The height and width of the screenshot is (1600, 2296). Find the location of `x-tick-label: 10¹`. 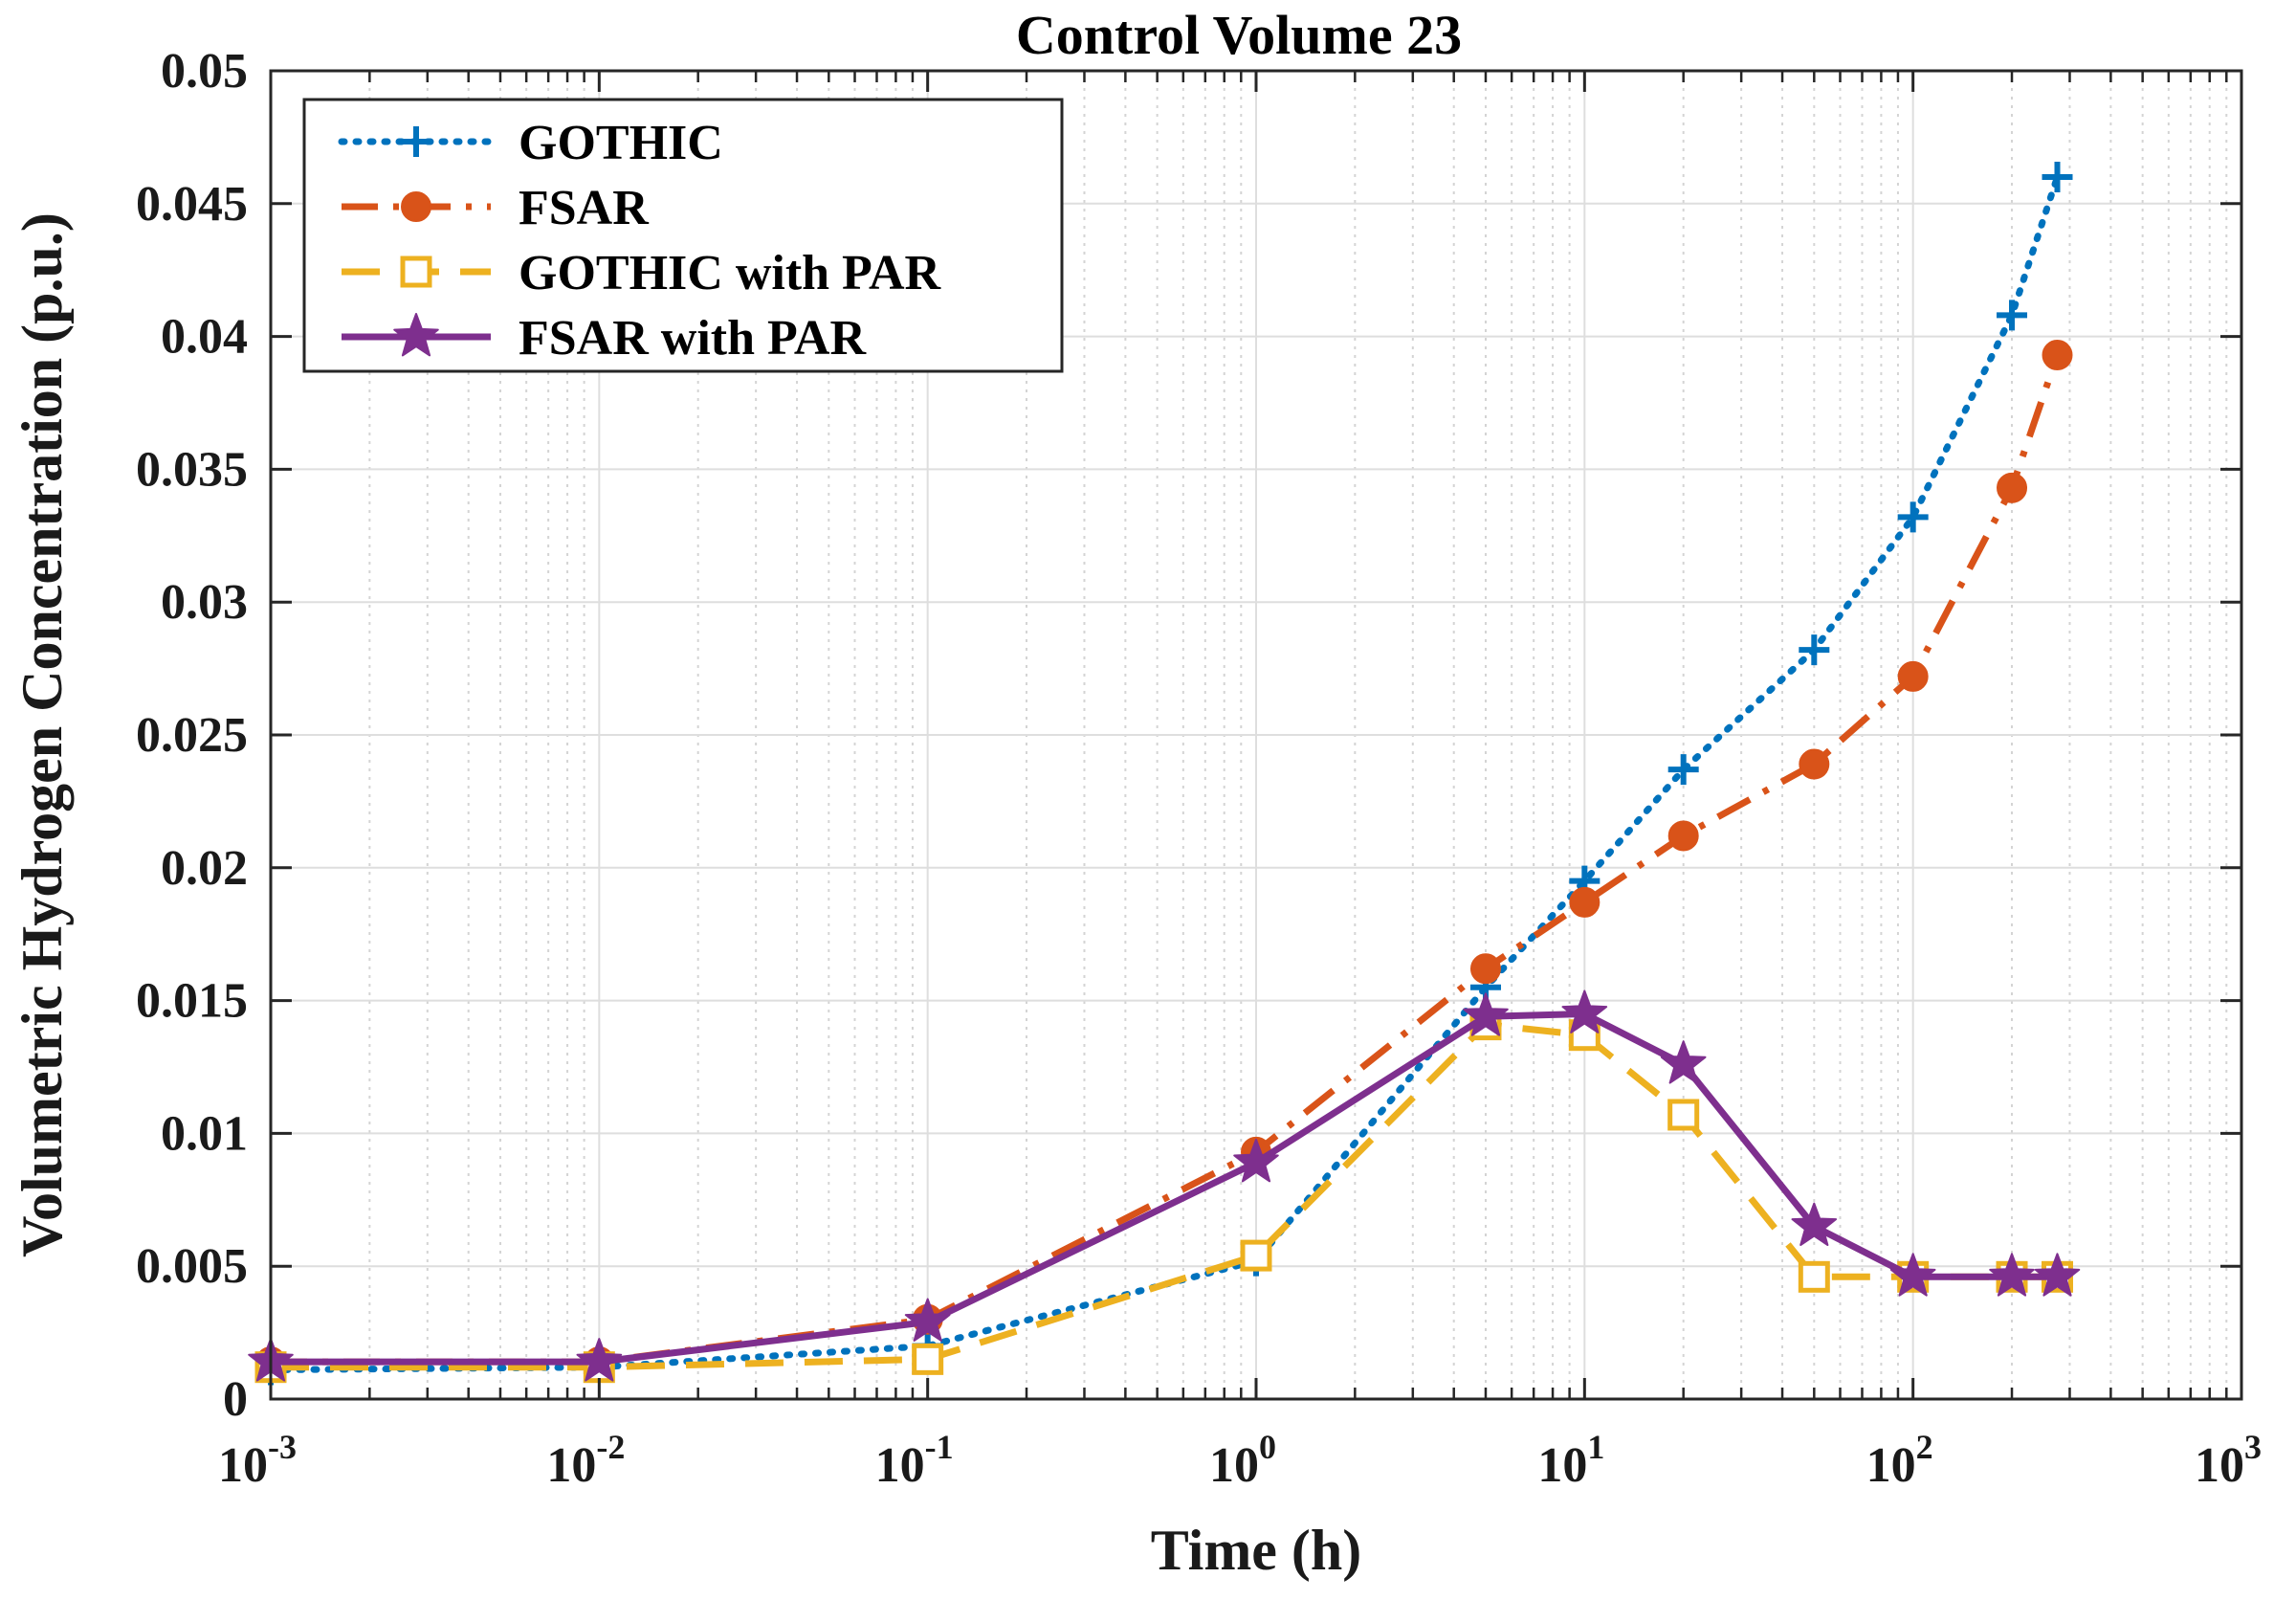

x-tick-label: 10¹ is located at coordinates (1570, 1460).